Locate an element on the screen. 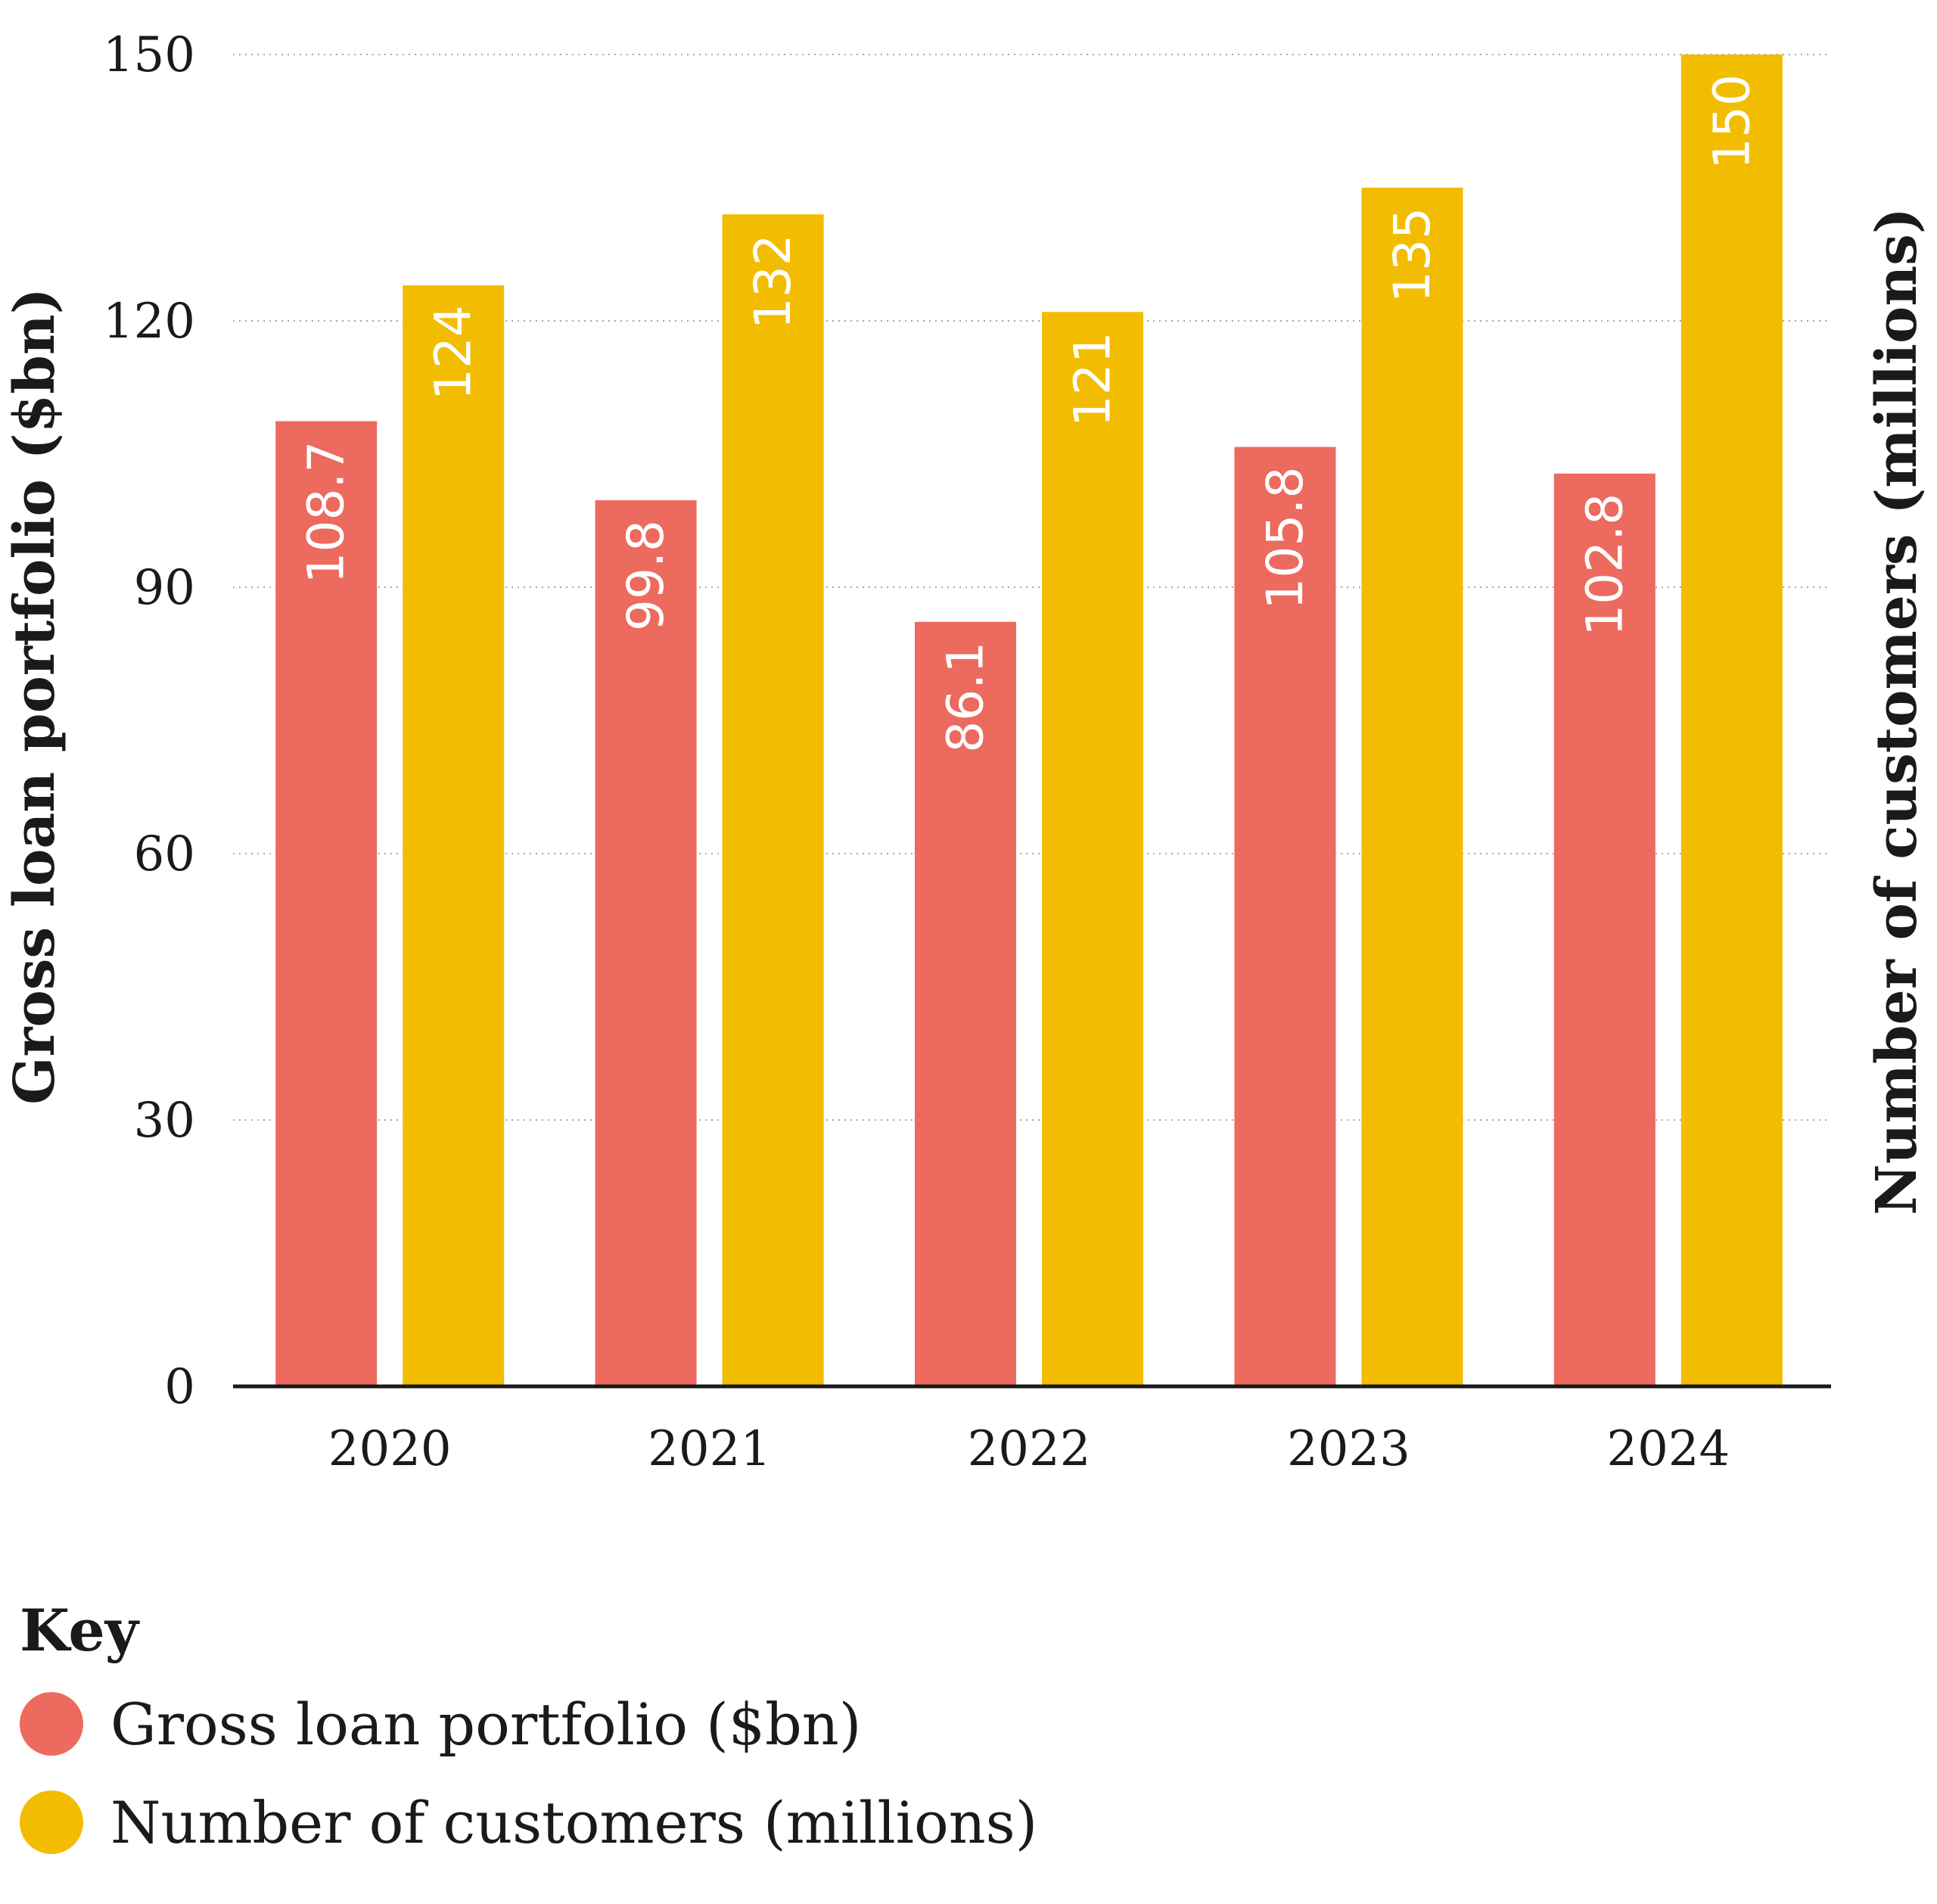 This screenshot has width=1937, height=1904. legend-item-customers: Number of customers (millions) is located at coordinates (528, 1822).